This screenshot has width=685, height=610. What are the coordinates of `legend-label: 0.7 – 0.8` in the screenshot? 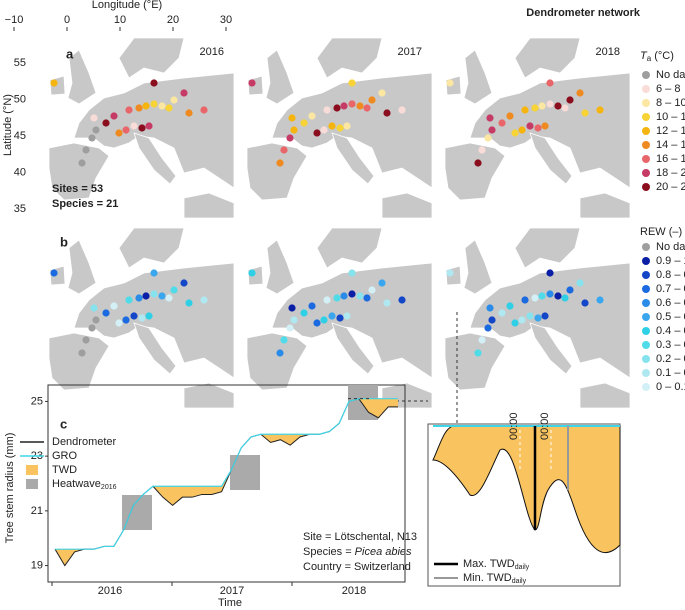 It's located at (670, 289).